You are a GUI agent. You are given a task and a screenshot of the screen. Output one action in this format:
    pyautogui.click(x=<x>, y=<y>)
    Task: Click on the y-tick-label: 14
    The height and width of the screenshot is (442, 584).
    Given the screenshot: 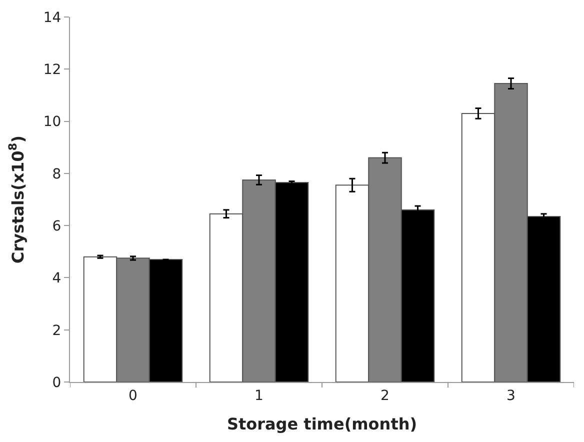 What is the action you would take?
    pyautogui.click(x=52, y=18)
    